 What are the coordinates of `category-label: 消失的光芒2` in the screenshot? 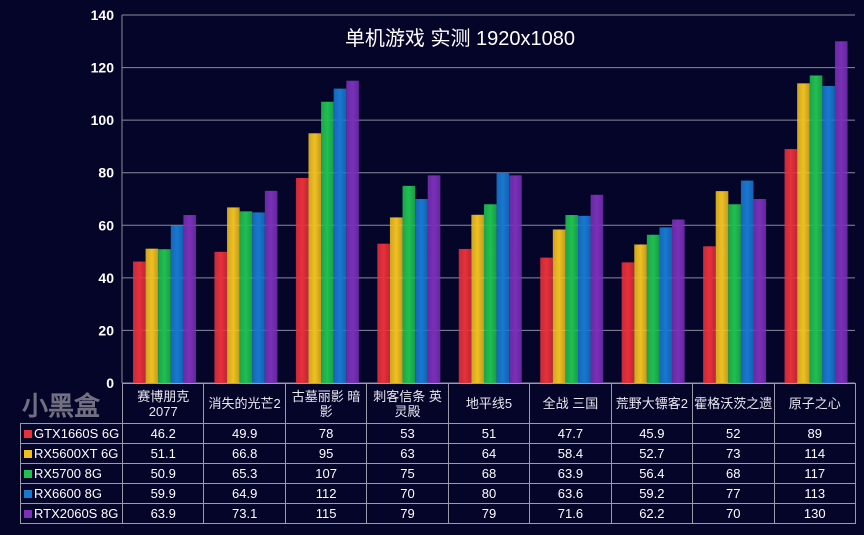 It's located at (244, 403).